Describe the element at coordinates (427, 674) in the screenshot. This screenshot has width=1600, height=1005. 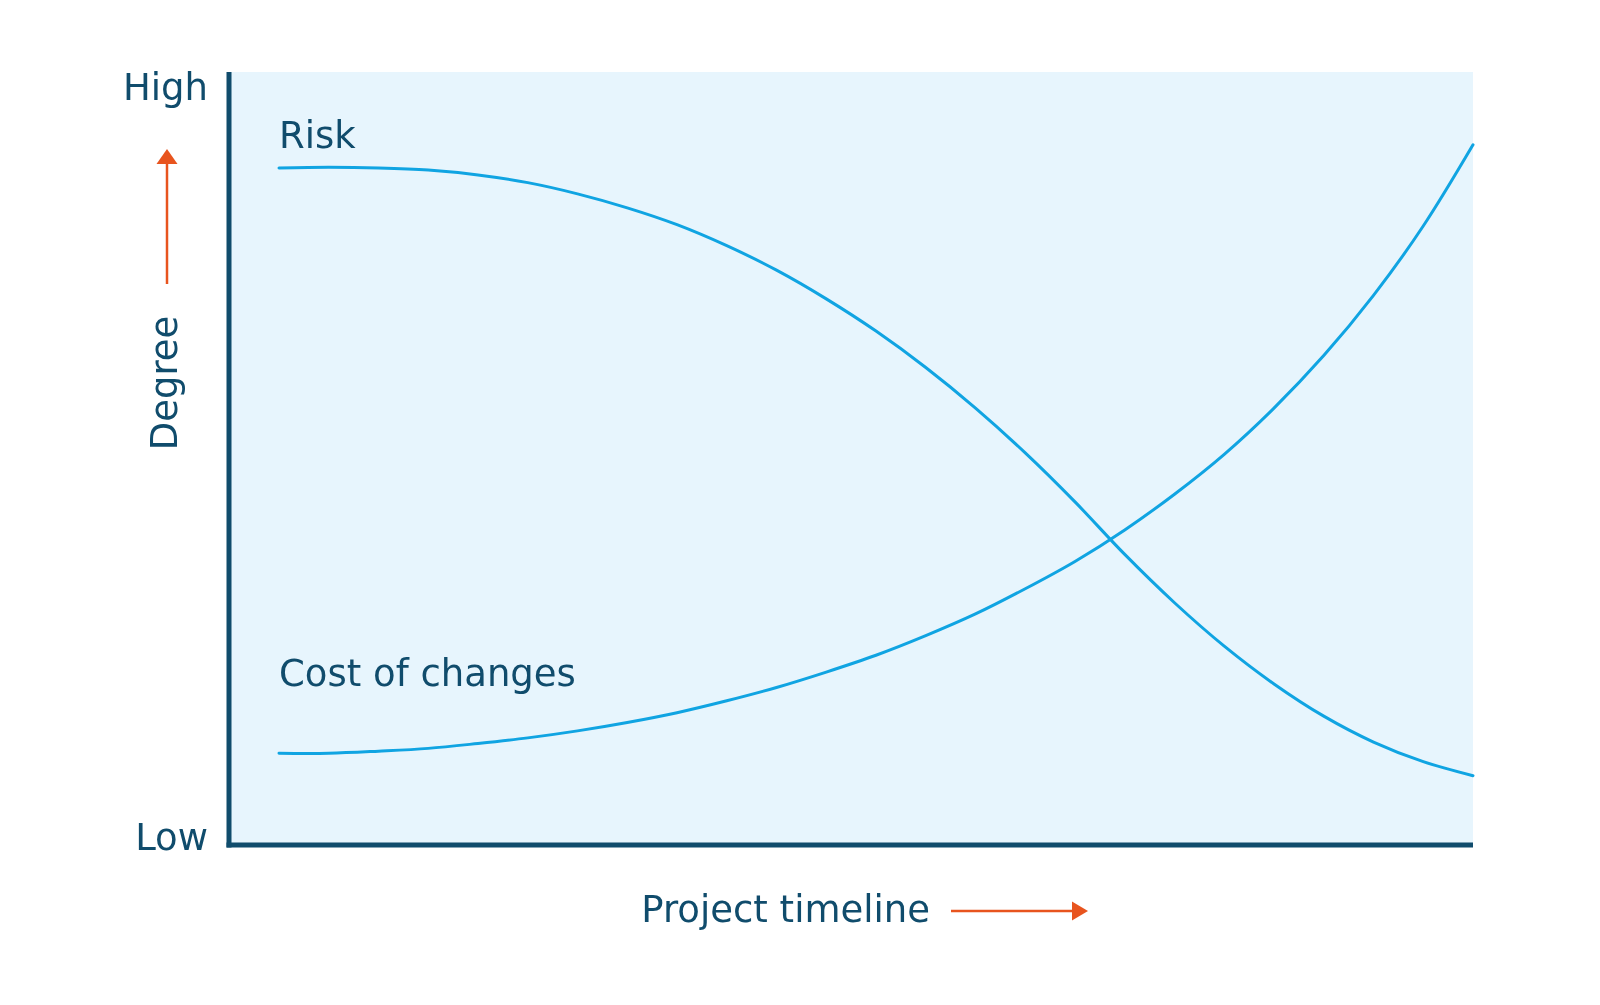
I see `series-label: Cost of changes` at that location.